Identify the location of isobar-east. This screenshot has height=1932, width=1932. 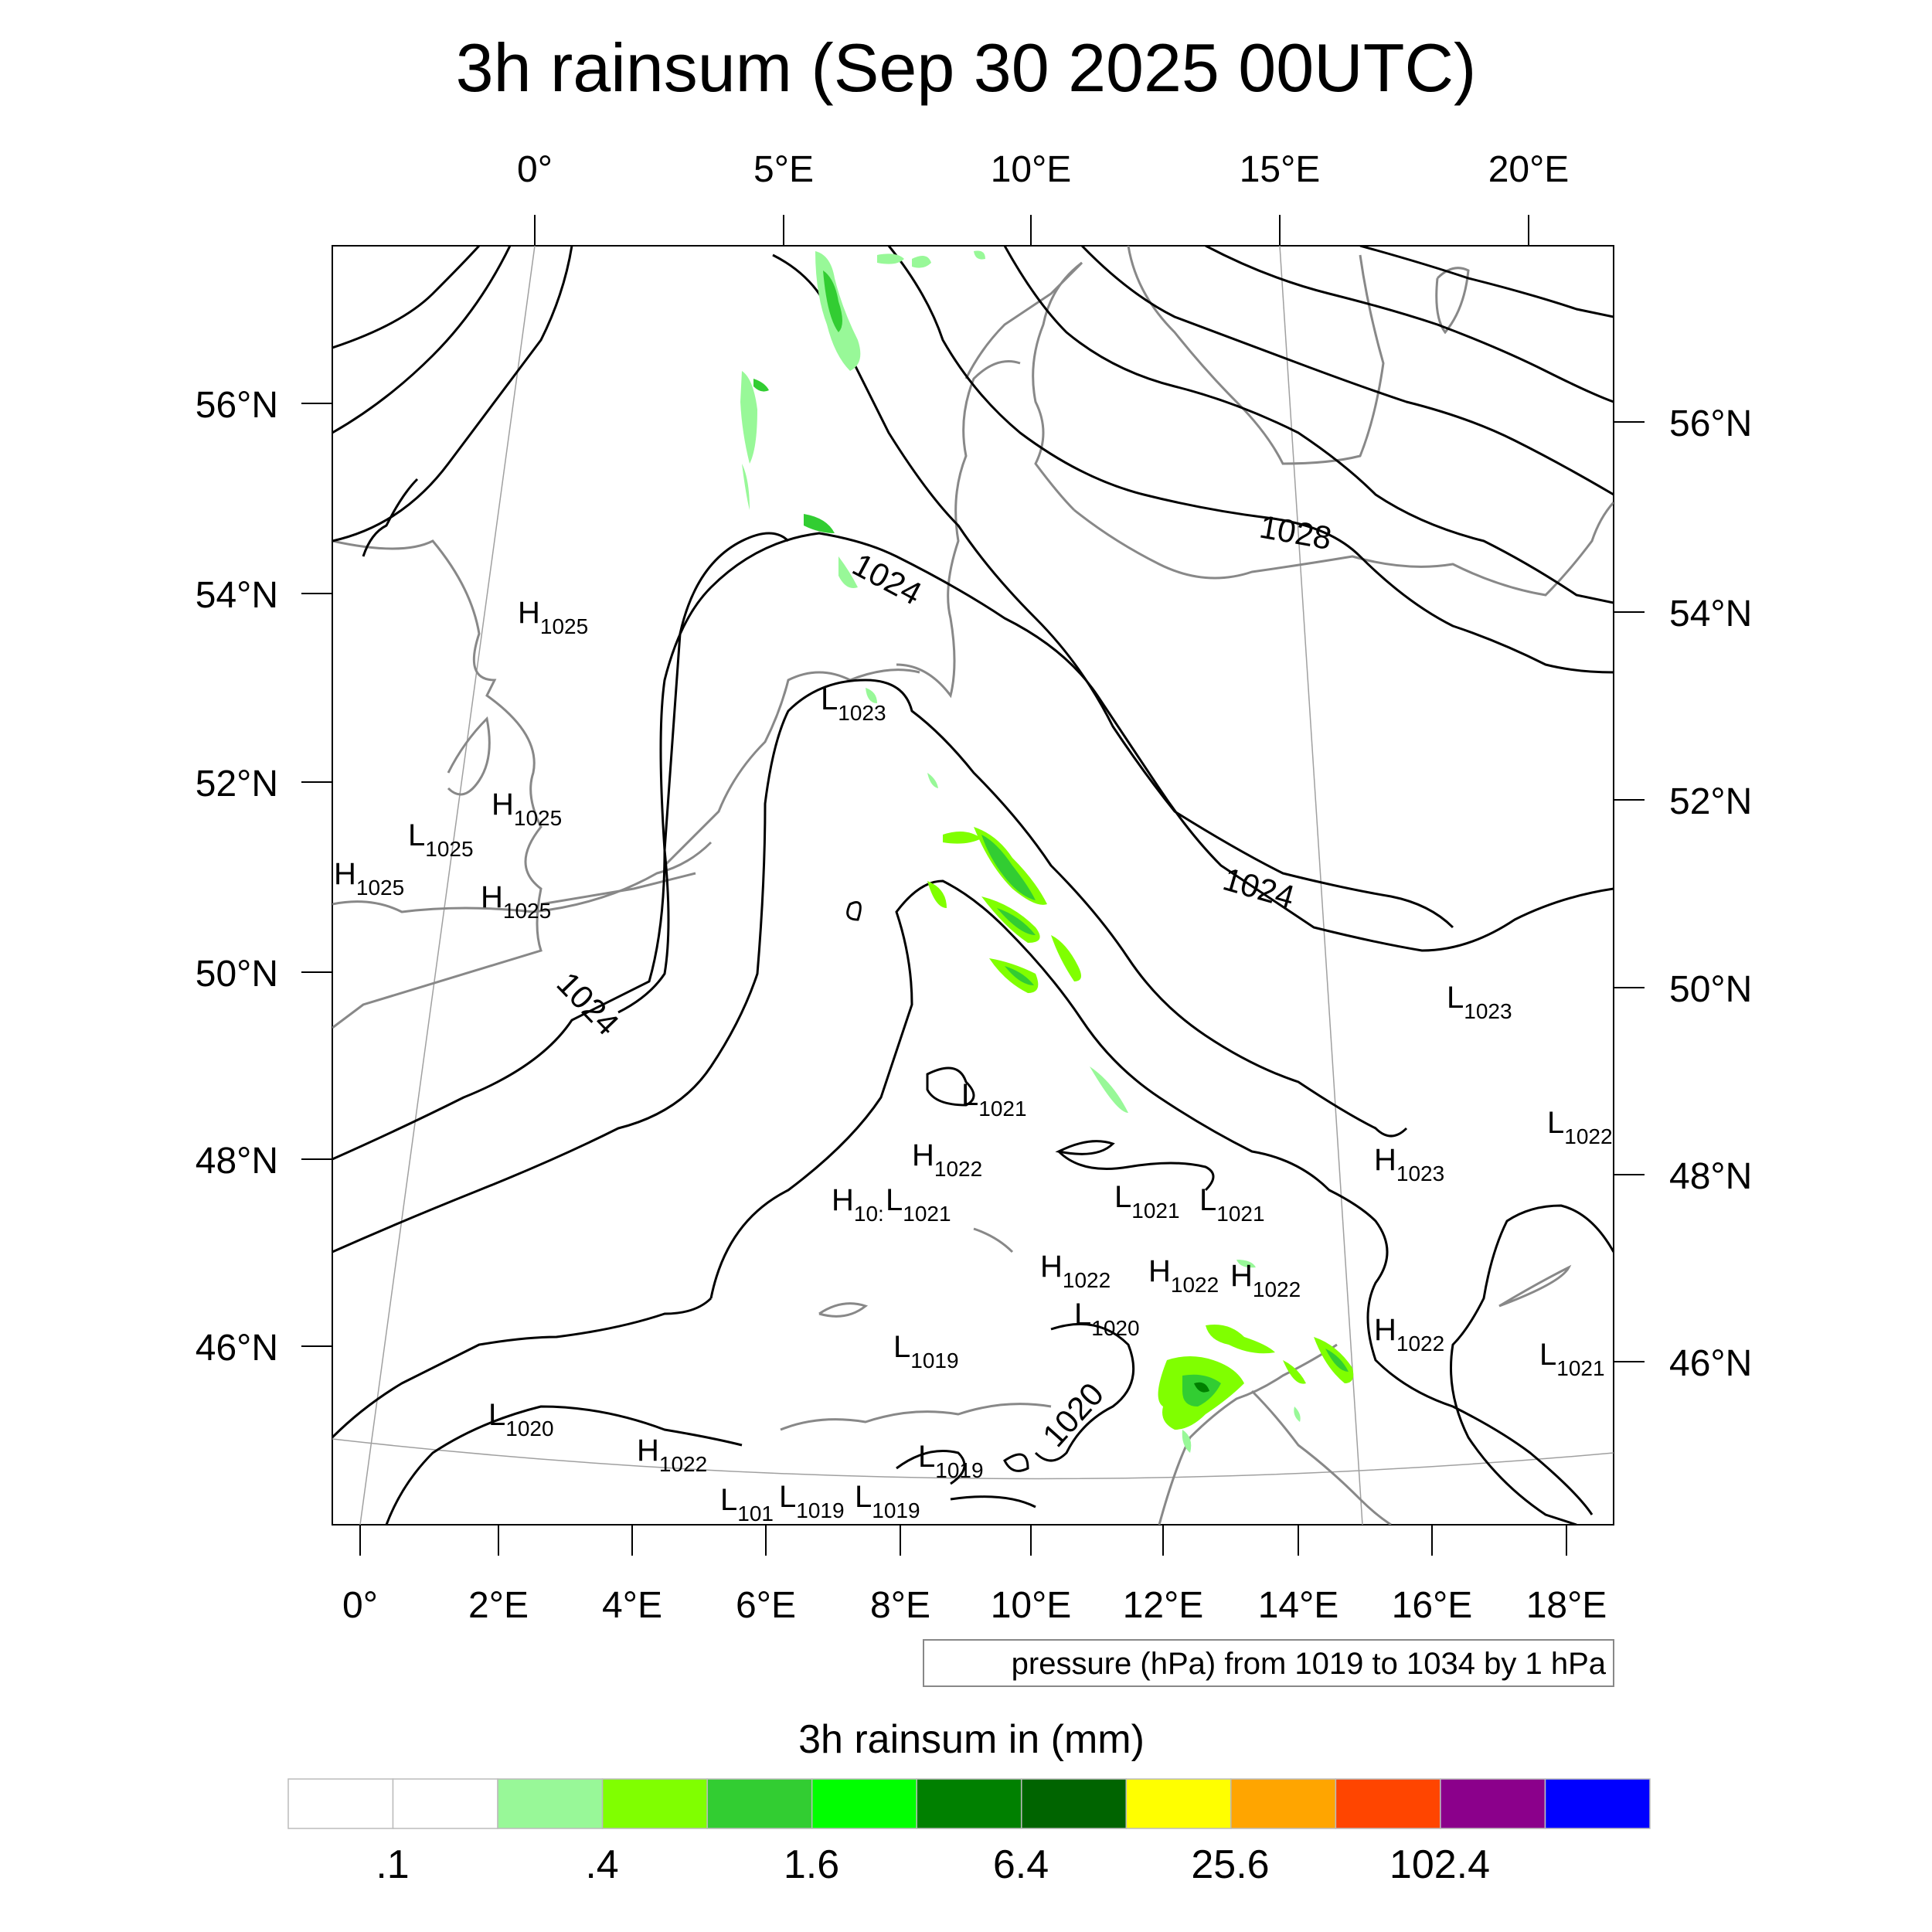
(1532, 1364).